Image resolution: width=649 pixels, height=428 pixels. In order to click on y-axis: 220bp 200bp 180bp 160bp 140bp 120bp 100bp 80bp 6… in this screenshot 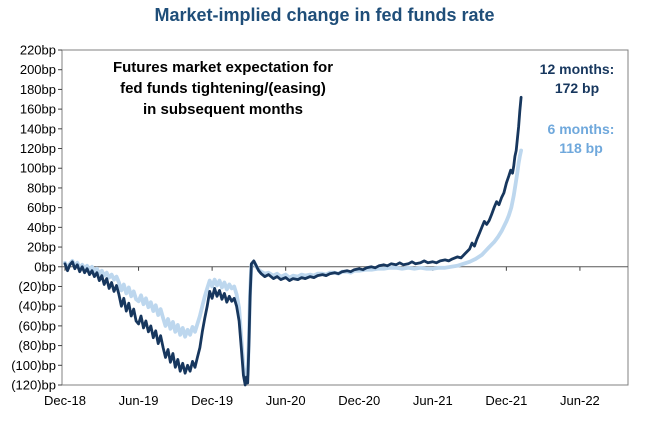, I will do `click(36, 218)`.